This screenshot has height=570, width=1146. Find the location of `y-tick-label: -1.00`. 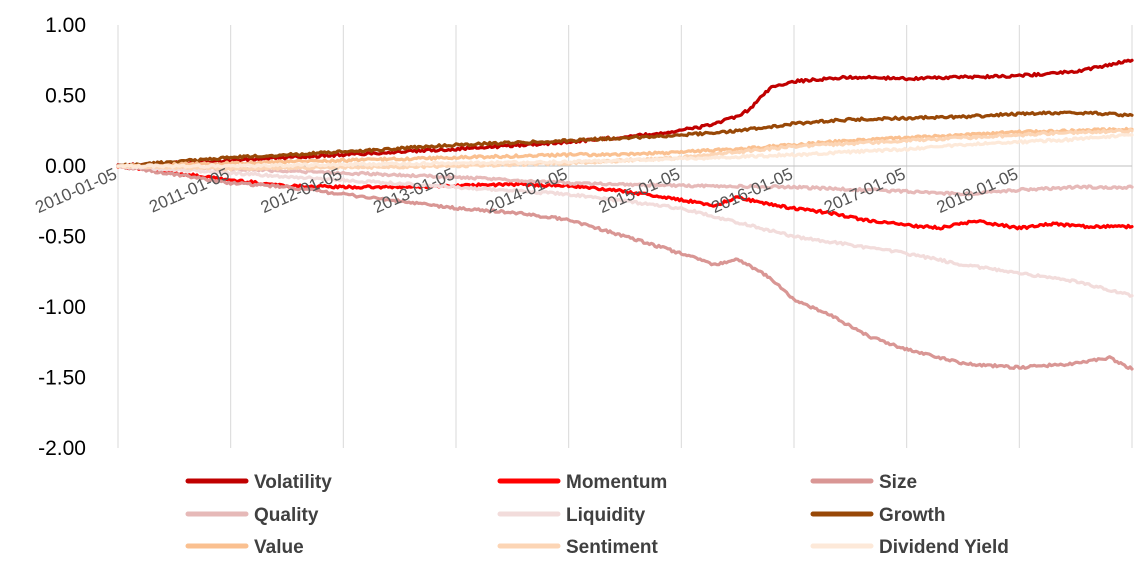

y-tick-label: -1.00 is located at coordinates (62, 307).